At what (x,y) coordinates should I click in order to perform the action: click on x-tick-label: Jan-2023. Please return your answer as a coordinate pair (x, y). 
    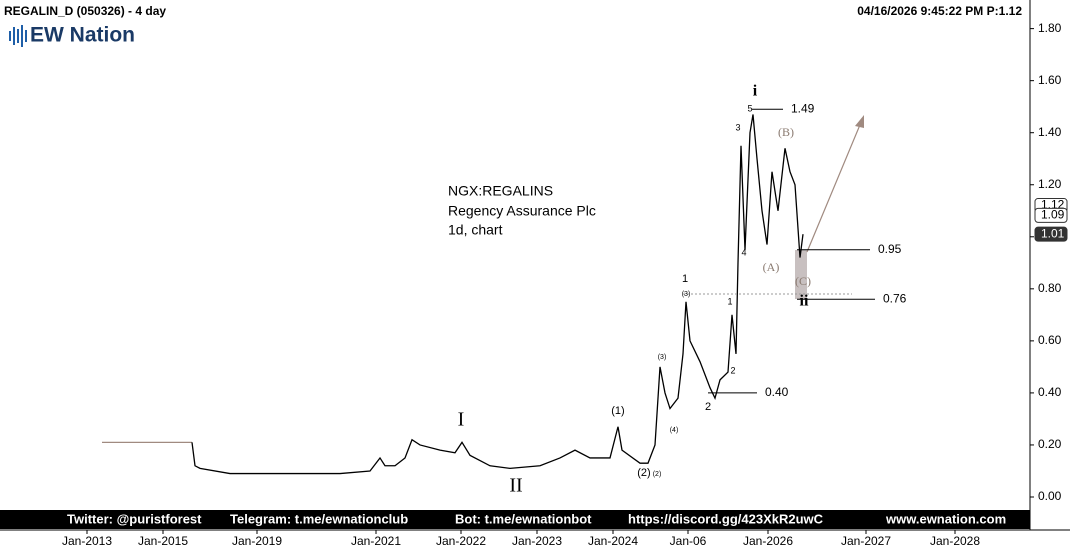
    Looking at the image, I should click on (537, 541).